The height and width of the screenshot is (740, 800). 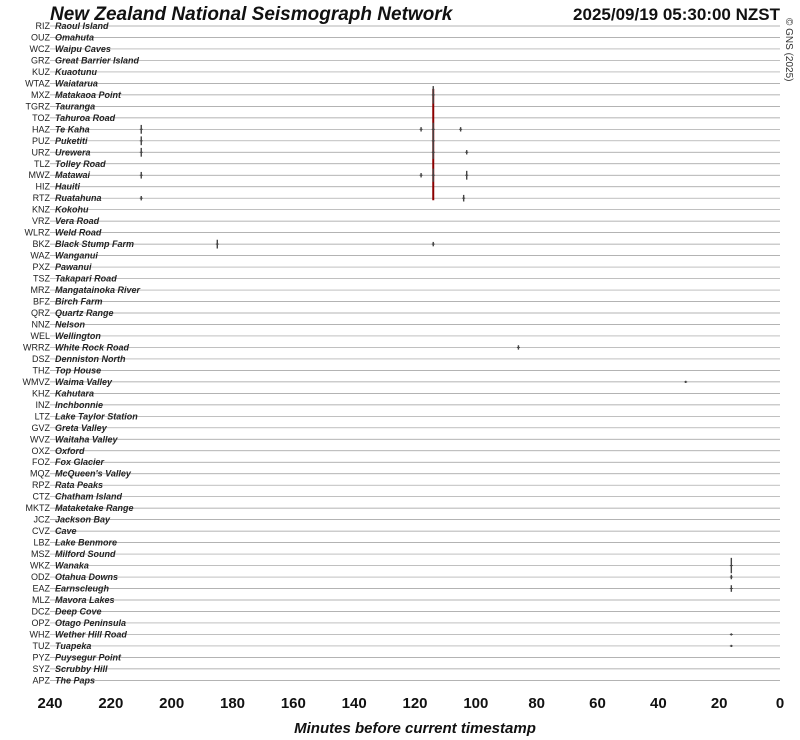 What do you see at coordinates (406, 393) in the screenshot?
I see `station-row: KHZ Kahutara` at bounding box center [406, 393].